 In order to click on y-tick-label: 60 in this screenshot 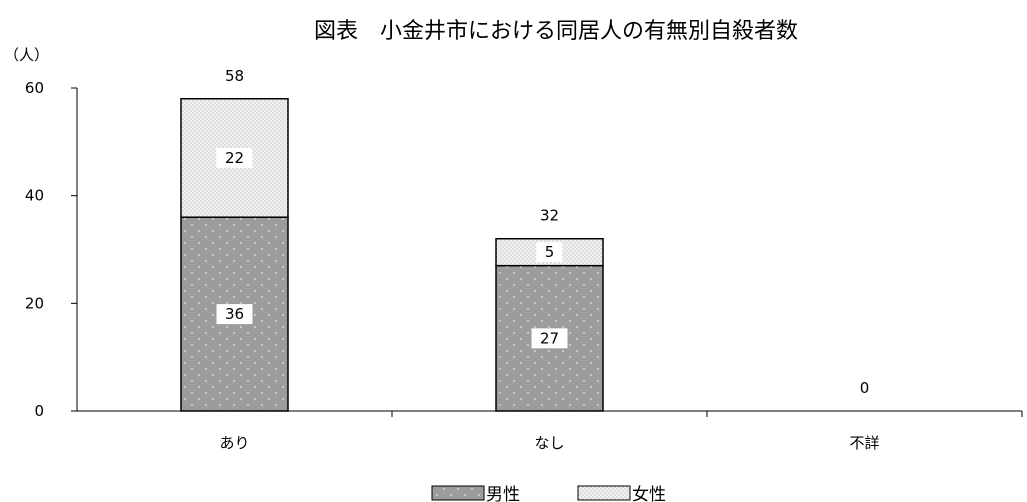, I will do `click(34, 88)`.